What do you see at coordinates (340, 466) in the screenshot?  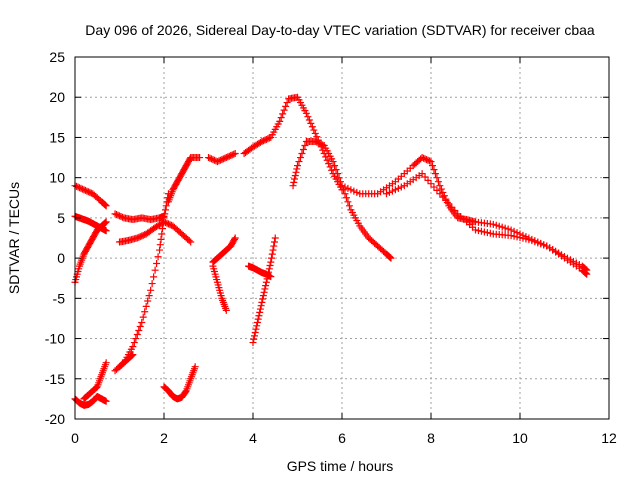 I see `x-axis-label: GPS time / hours` at bounding box center [340, 466].